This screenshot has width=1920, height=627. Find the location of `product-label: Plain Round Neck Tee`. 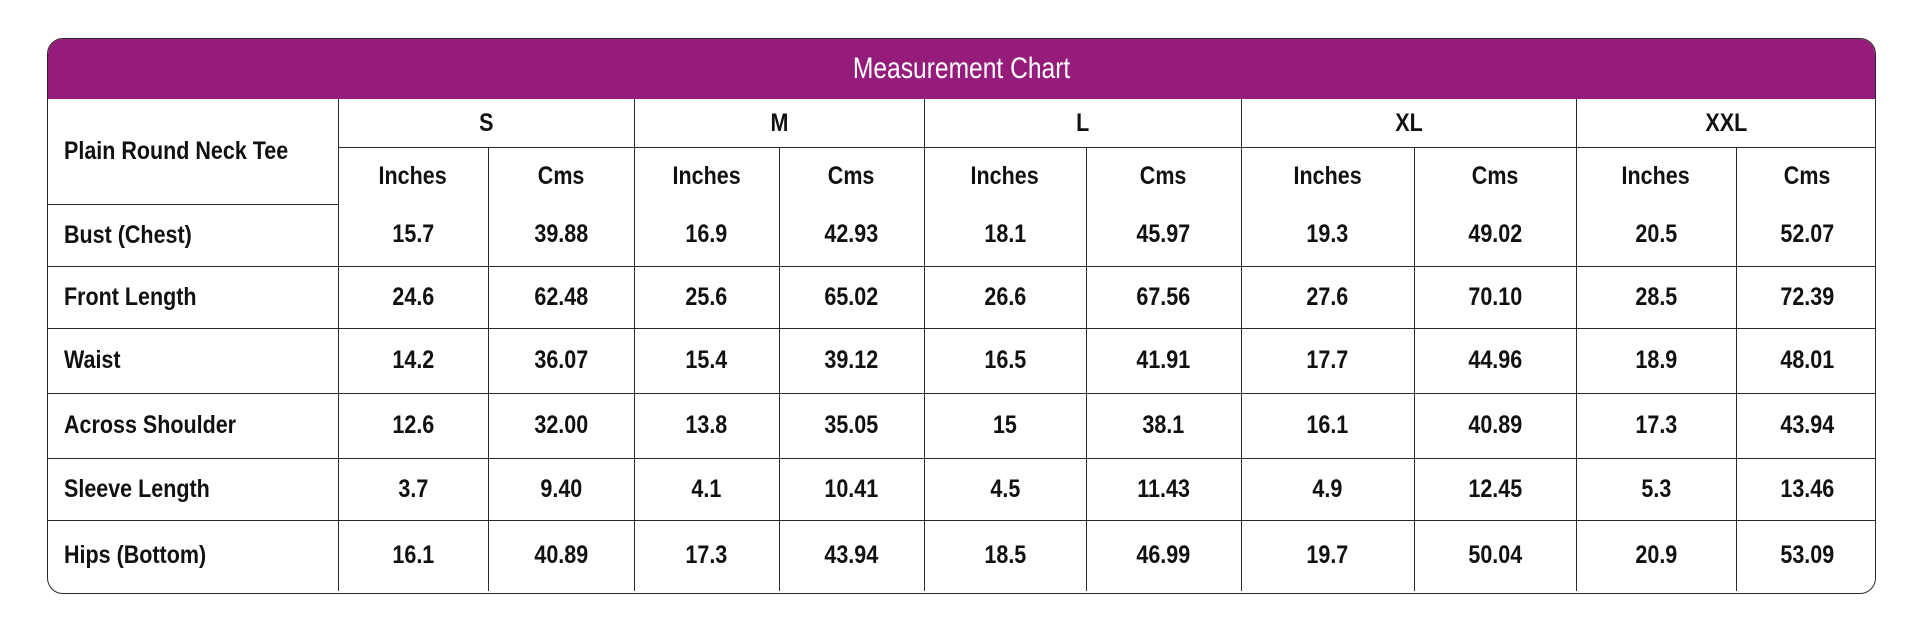

product-label: Plain Round Neck Tee is located at coordinates (176, 150).